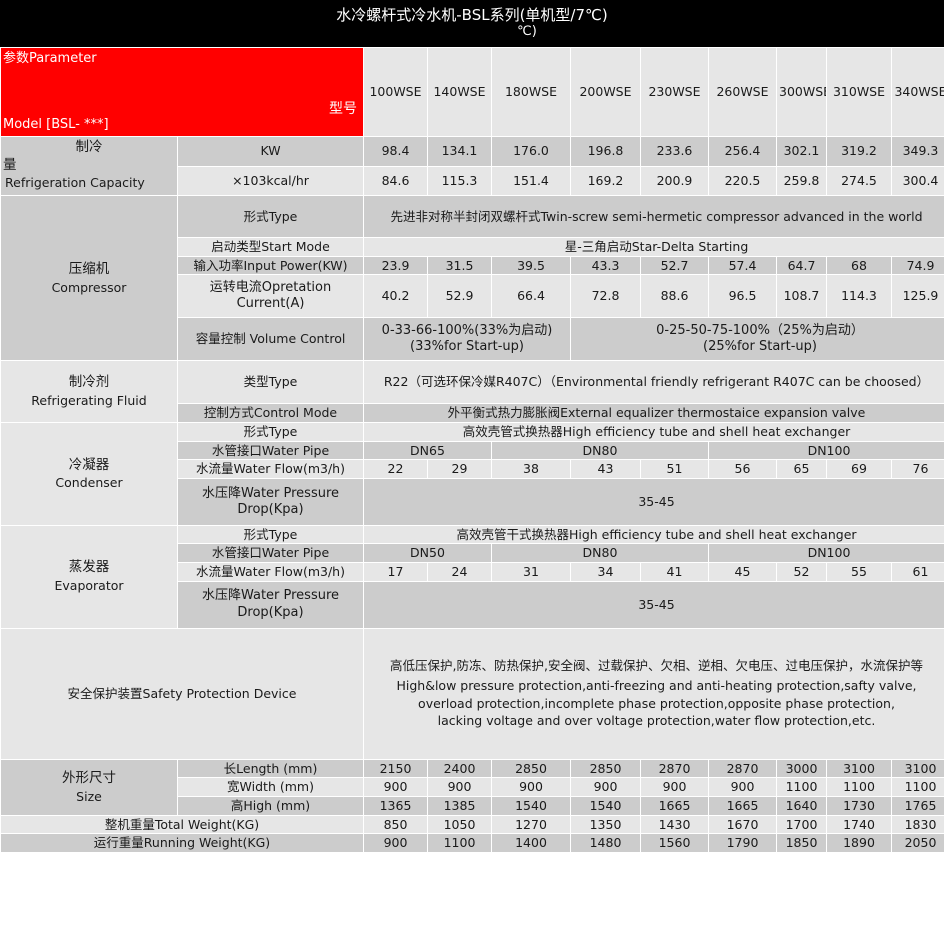  What do you see at coordinates (742, 768) in the screenshot?
I see `cell-value: 2870` at bounding box center [742, 768].